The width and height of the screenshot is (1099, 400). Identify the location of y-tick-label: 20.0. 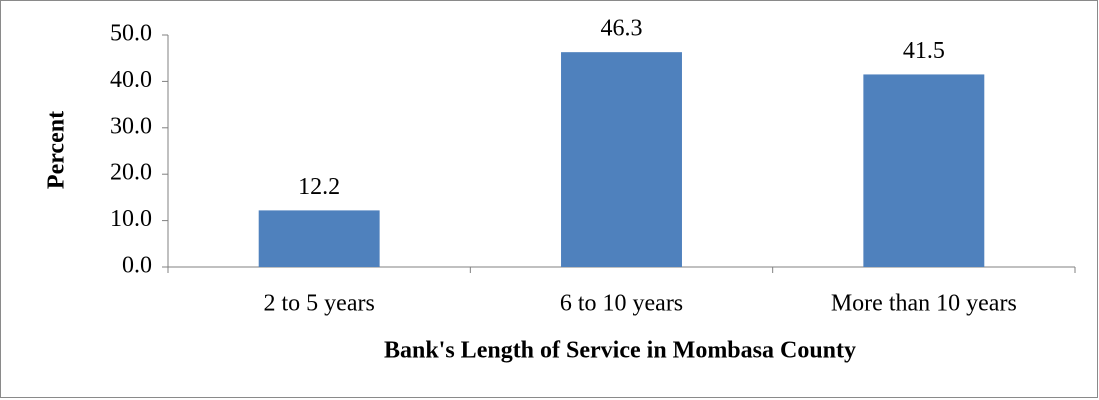
(131, 173).